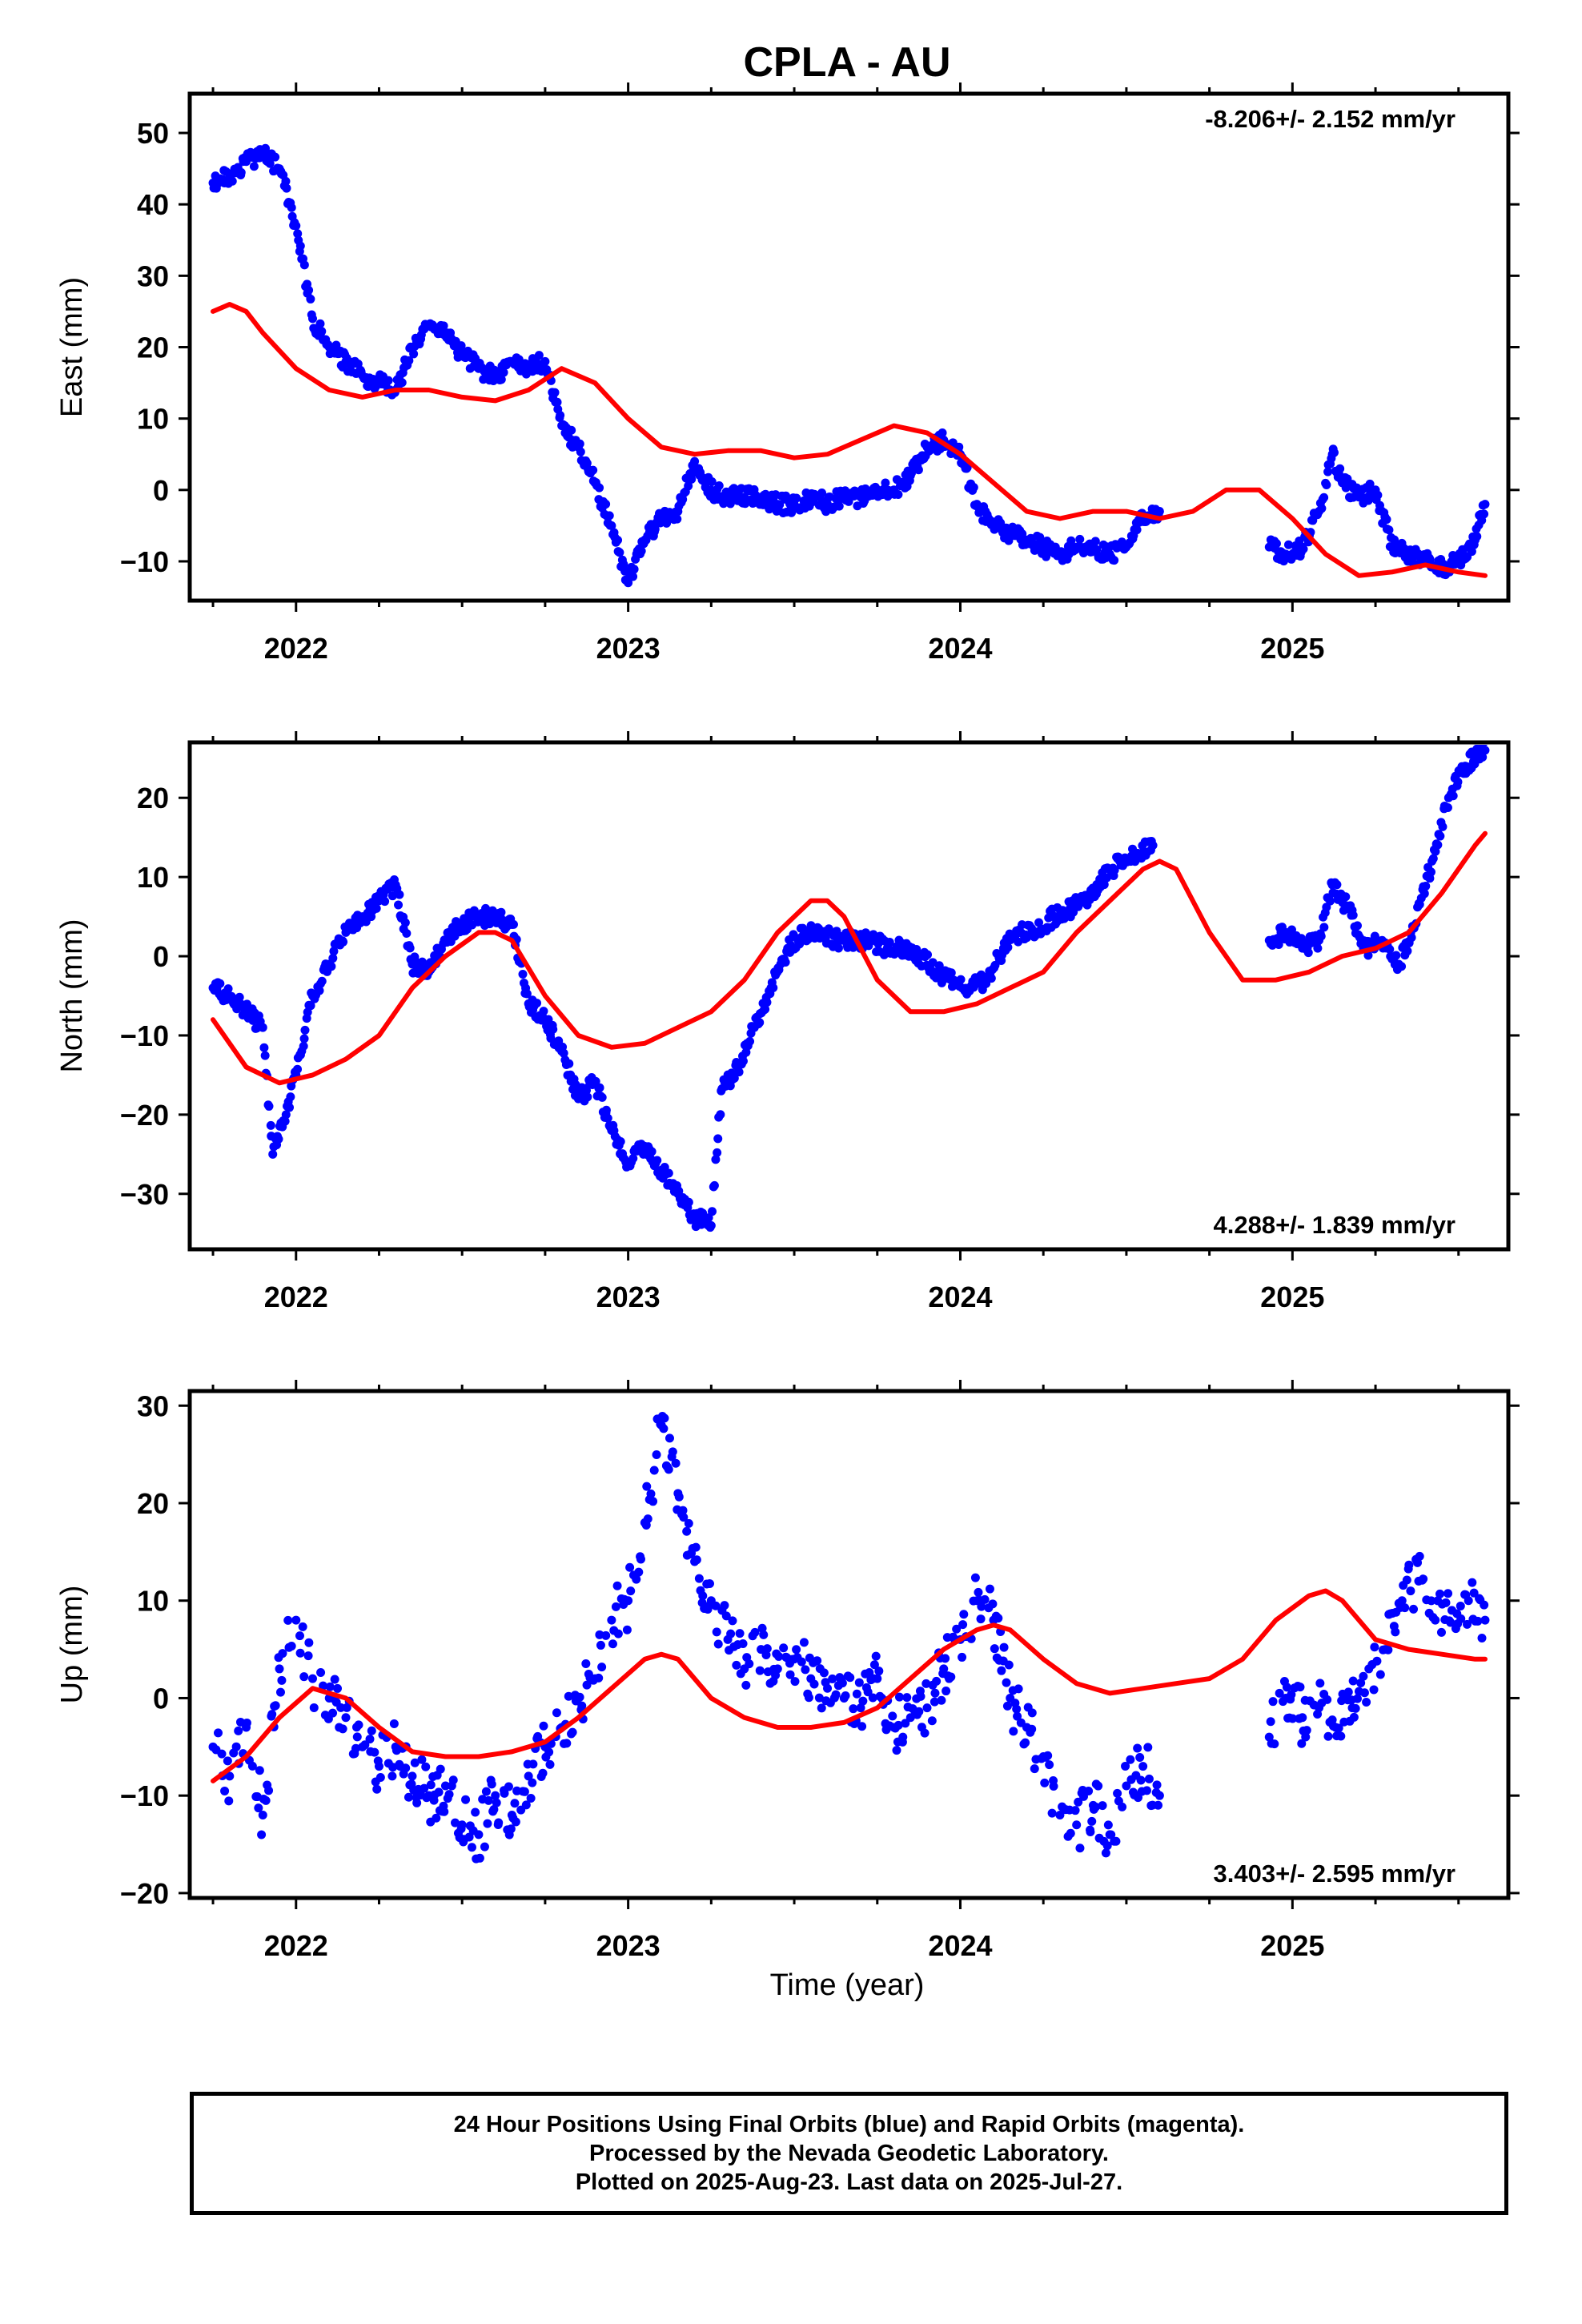 This screenshot has width=1582, height=2324. I want to click on x-tick-label-north-3: 2025, so click(1292, 1297).